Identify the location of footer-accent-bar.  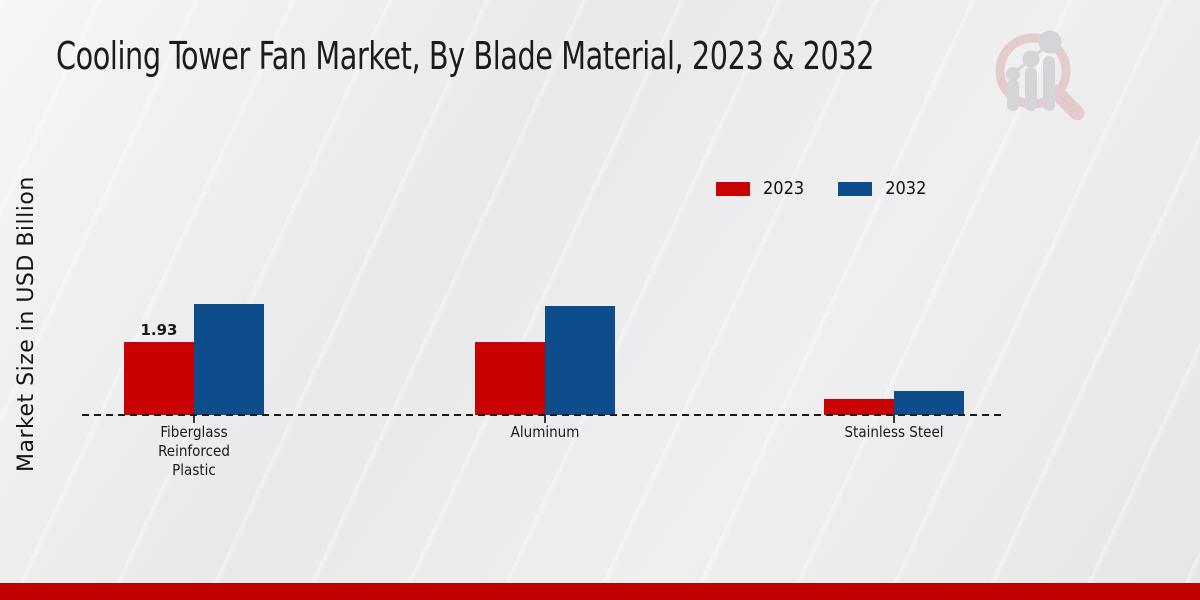
(600, 591).